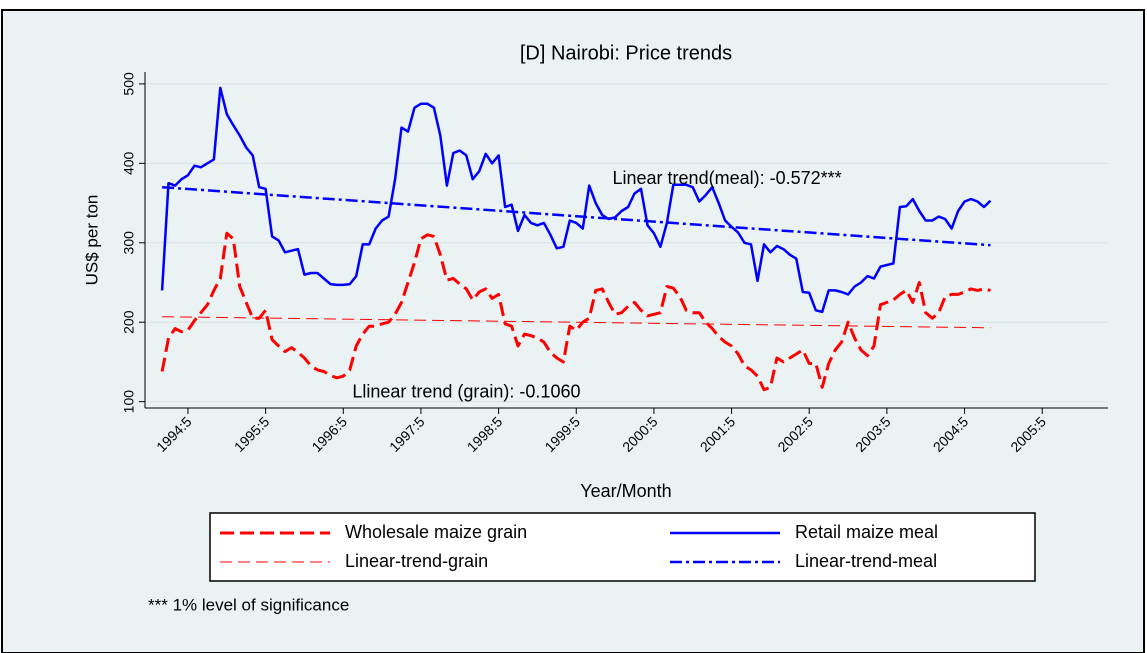 The image size is (1147, 653). Describe the element at coordinates (129, 402) in the screenshot. I see `y-tick-label: 100` at that location.